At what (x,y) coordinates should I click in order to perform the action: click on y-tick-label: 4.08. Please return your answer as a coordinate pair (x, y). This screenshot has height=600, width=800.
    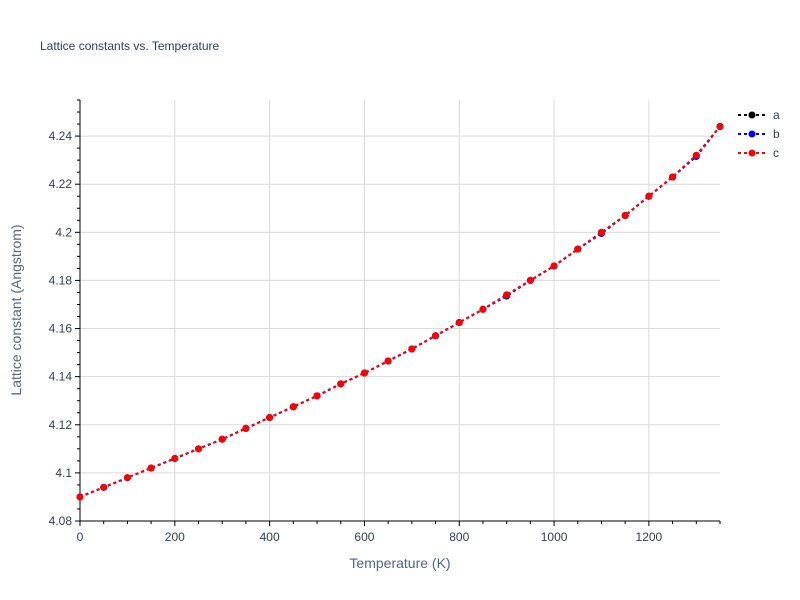
    Looking at the image, I should click on (61, 521).